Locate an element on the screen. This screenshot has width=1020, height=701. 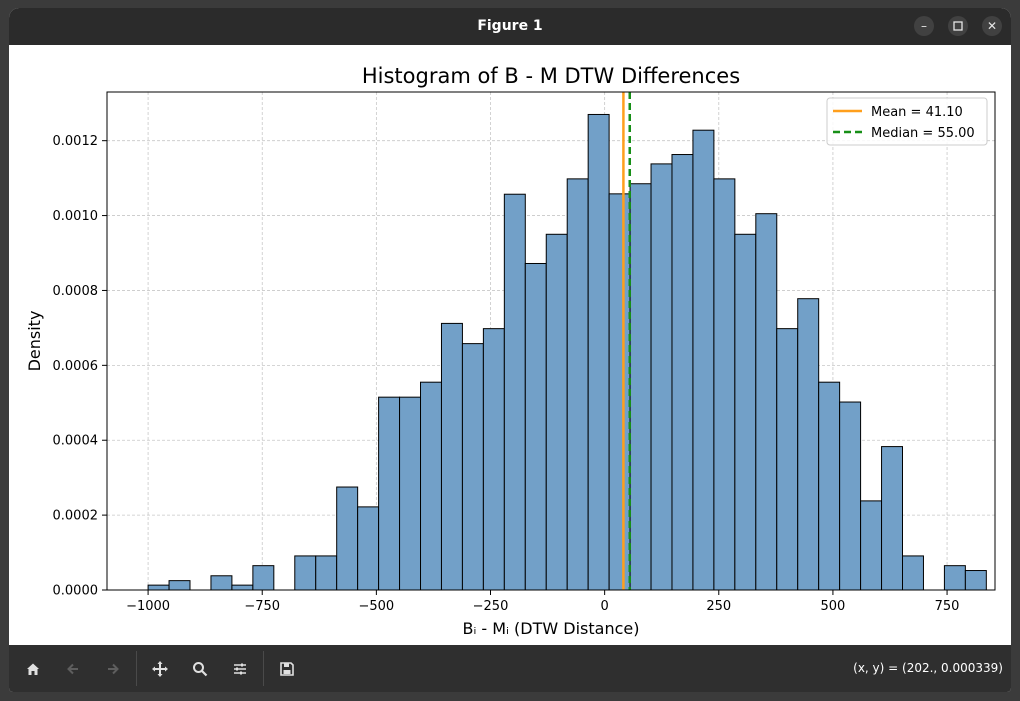
close-button: ✕ is located at coordinates (992, 26).